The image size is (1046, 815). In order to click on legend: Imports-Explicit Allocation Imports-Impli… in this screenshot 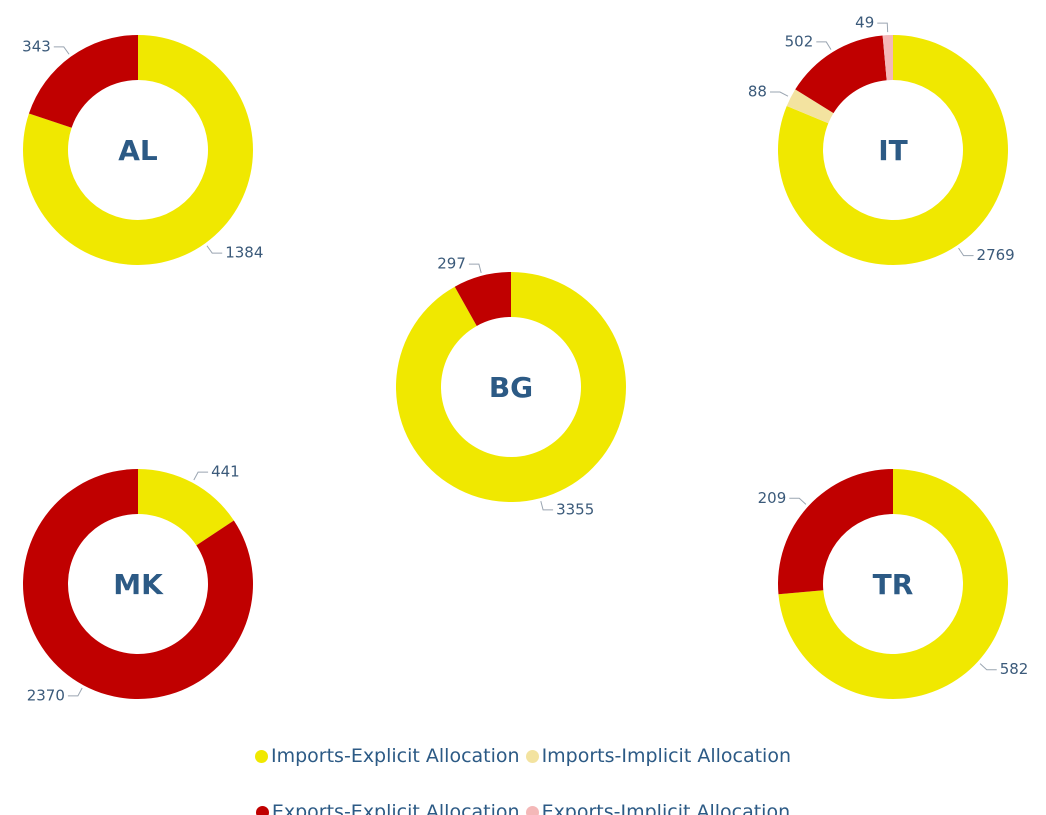, I will do `click(523, 771)`.